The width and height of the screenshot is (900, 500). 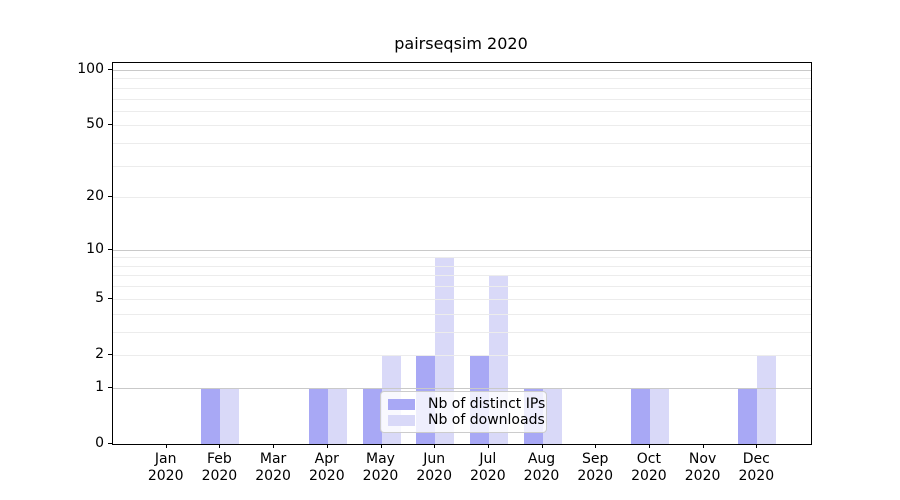 I want to click on legend-item-distinct-ips: Nb of distinct IPs, so click(x=466, y=404).